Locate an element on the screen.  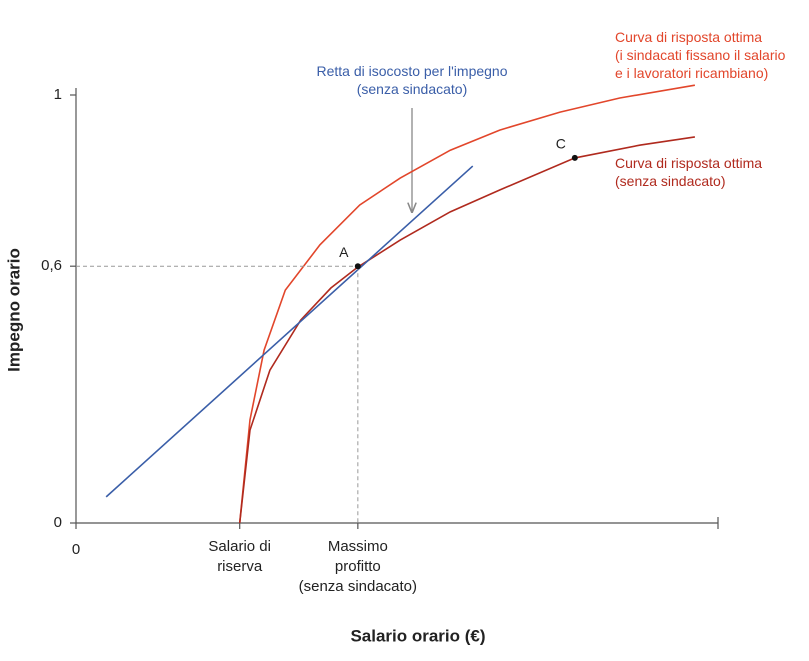
x-tick-label-line: Salario di is located at coordinates (239, 546).